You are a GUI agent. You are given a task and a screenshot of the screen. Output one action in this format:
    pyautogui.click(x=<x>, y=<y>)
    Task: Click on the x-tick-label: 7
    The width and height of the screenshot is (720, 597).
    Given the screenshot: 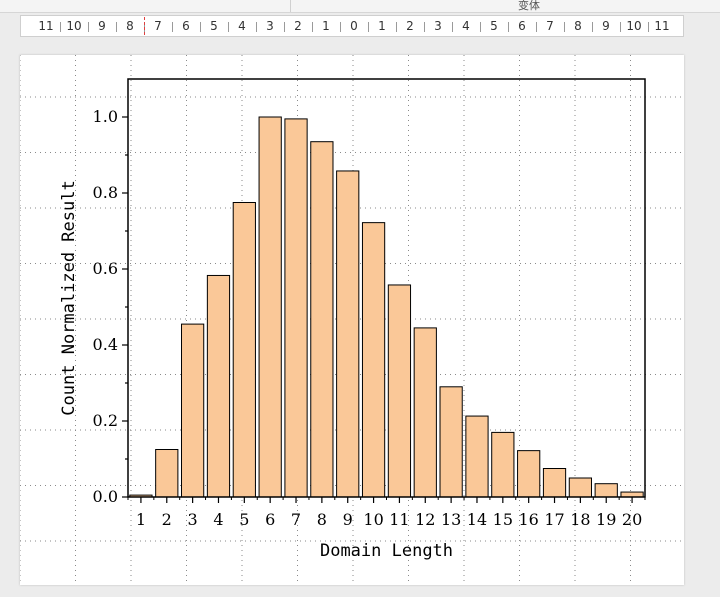 What is the action you would take?
    pyautogui.click(x=296, y=519)
    